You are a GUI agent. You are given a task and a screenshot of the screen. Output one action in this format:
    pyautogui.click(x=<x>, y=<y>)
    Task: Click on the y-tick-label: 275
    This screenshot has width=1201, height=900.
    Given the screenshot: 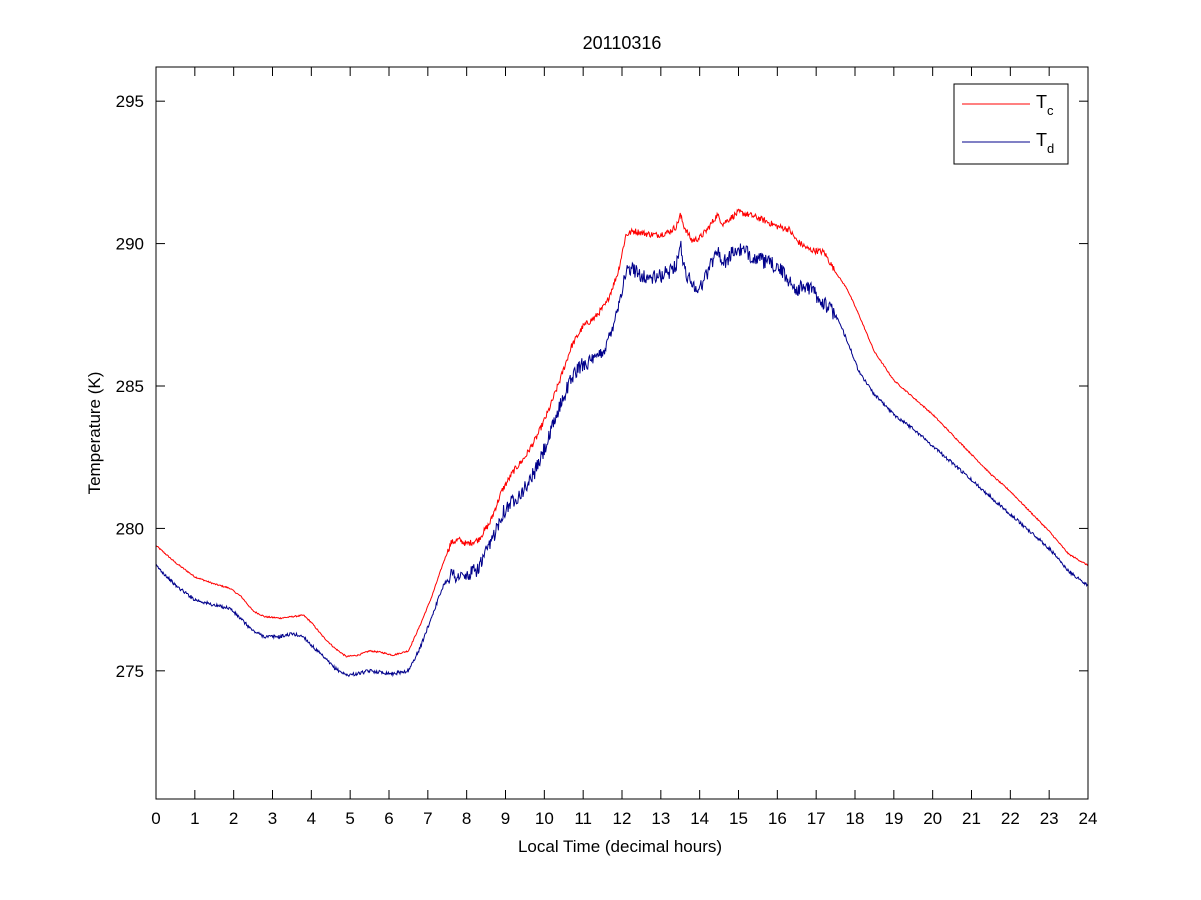 What is the action you would take?
    pyautogui.click(x=130, y=671)
    